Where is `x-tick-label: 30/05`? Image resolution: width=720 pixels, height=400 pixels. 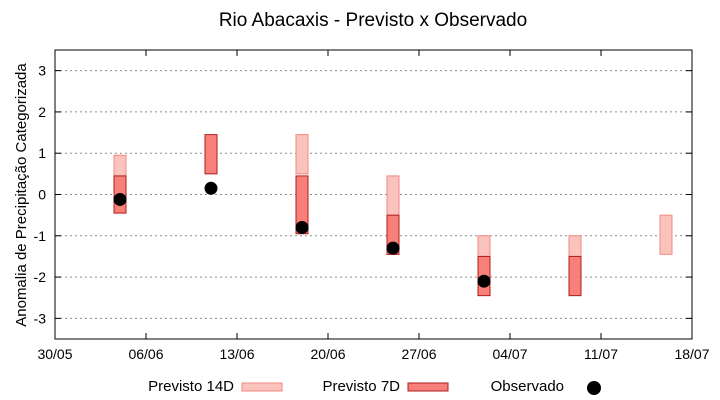
x-tick-label: 30/05 is located at coordinates (54, 354).